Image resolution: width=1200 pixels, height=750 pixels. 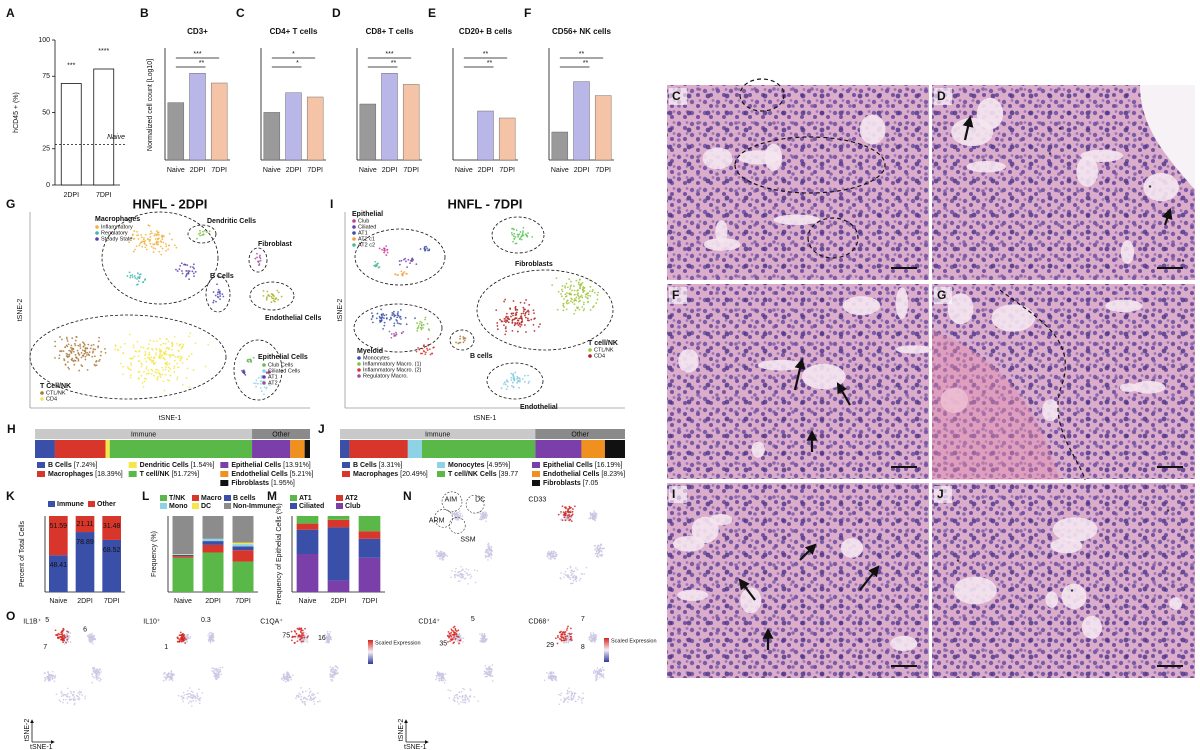 What do you see at coordinates (798, 580) in the screenshot?
I see `tissue-nuclei` at bounding box center [798, 580].